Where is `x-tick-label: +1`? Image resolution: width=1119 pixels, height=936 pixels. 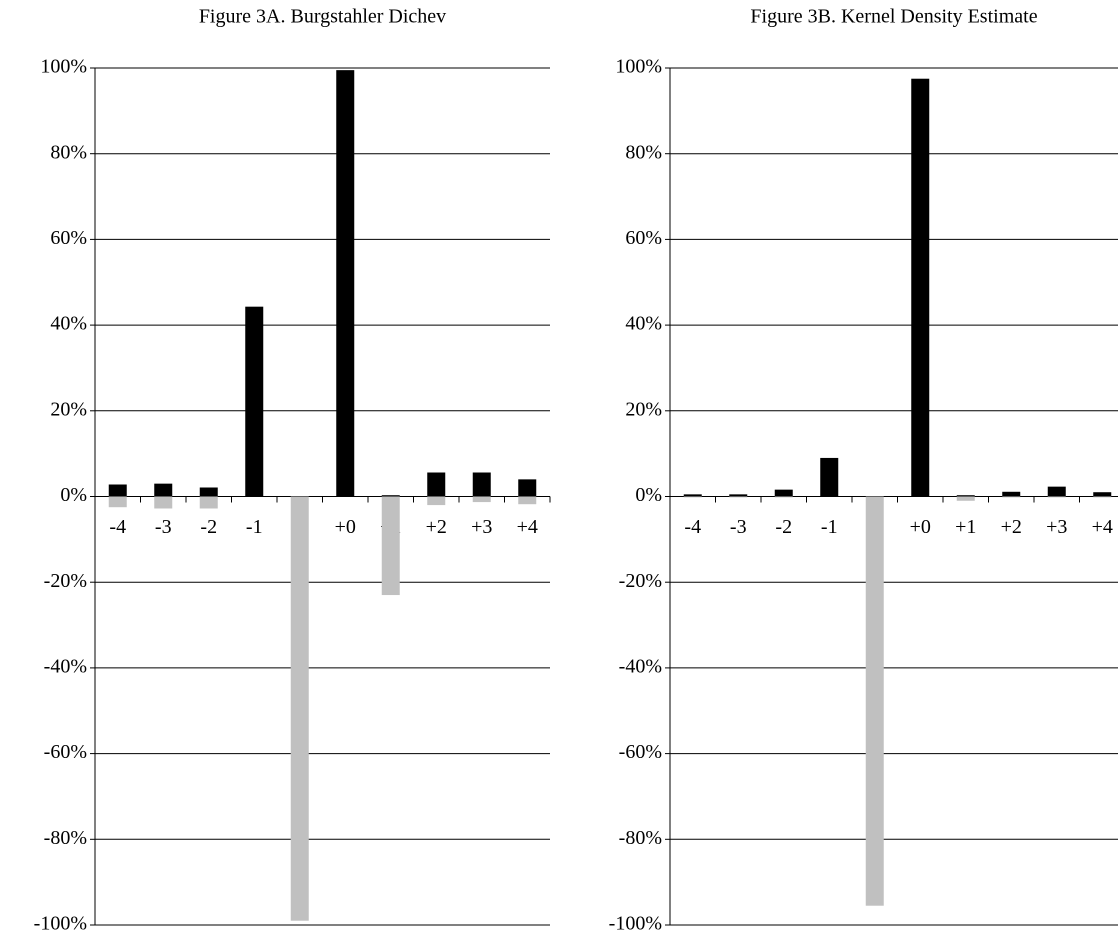 x-tick-label: +1 is located at coordinates (965, 527).